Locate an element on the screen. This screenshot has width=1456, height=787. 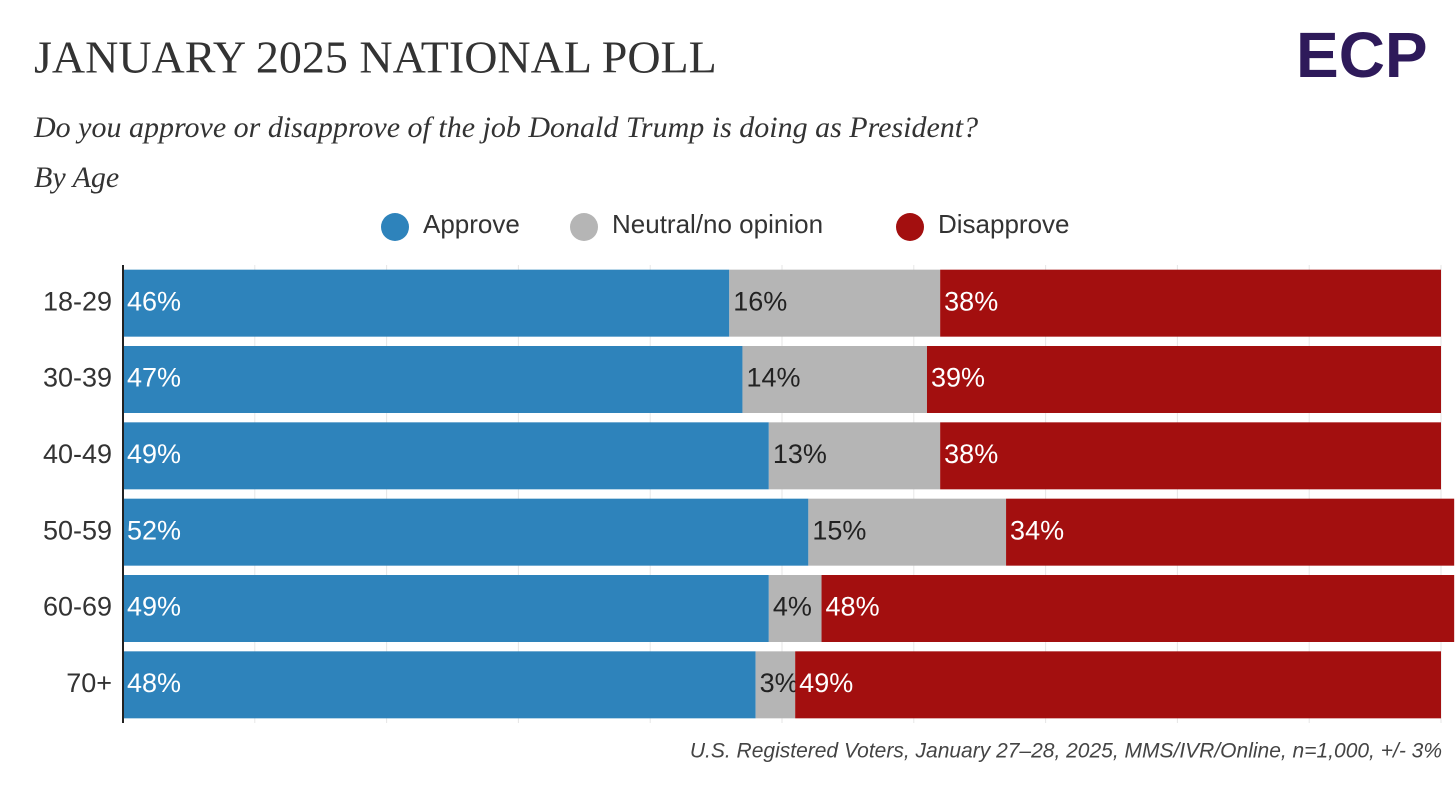
legend-label: Neutral/no opinion is located at coordinates (717, 224).